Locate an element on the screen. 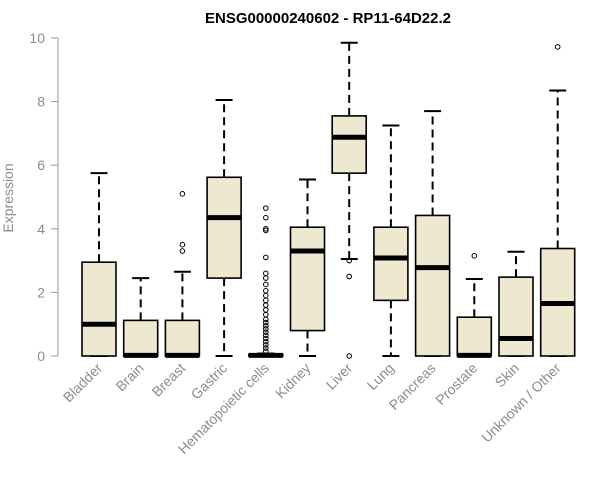 Image resolution: width=600 pixels, height=500 pixels. box-brain is located at coordinates (140, 317).